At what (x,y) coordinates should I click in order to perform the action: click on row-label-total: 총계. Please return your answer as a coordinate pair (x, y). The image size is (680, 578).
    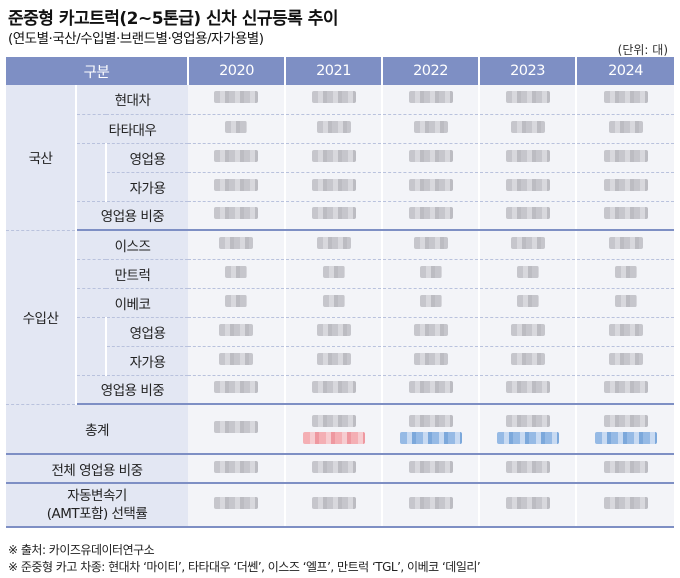
    Looking at the image, I should click on (97, 429).